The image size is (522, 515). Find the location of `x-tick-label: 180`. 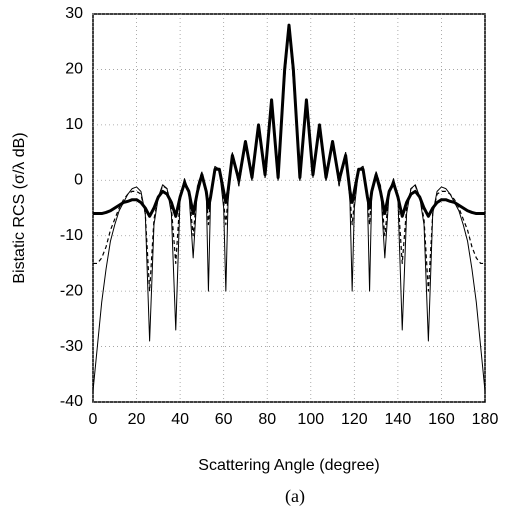

x-tick-label: 180 is located at coordinates (485, 419).